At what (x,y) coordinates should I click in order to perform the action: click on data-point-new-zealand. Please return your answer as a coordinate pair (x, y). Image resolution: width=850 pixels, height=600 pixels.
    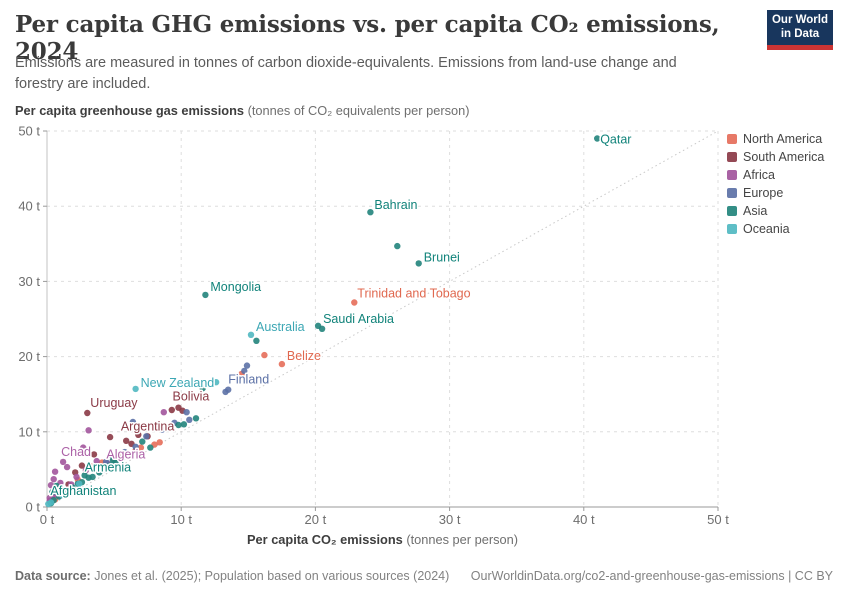
    Looking at the image, I should click on (135, 389).